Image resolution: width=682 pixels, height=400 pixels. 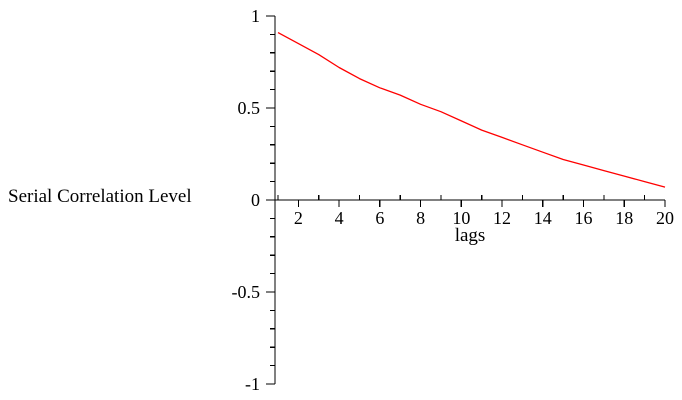 I want to click on x-tick-label: 18, so click(x=624, y=218).